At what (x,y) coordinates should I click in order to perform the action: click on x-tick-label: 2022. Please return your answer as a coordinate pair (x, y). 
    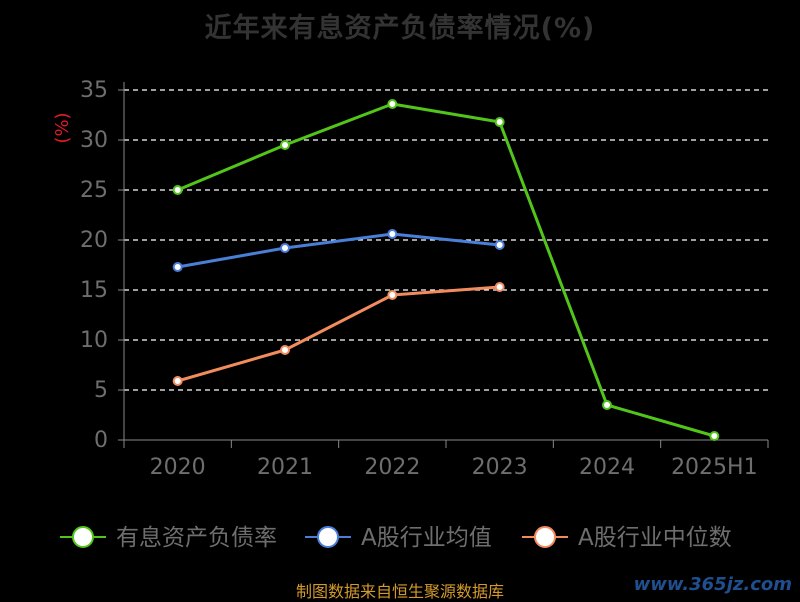
    Looking at the image, I should click on (392, 467).